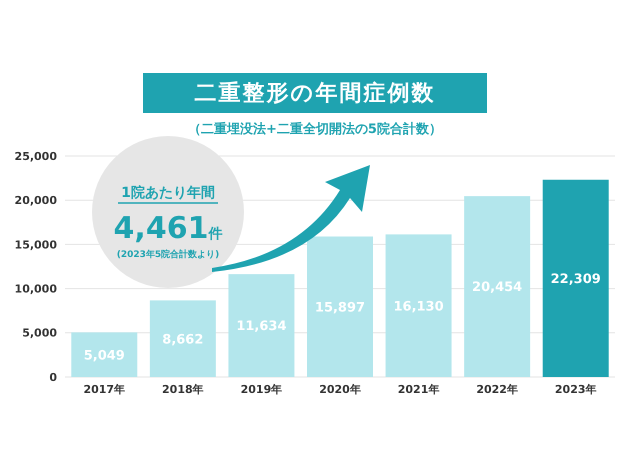 The width and height of the screenshot is (630, 470). What do you see at coordinates (36, 289) in the screenshot?
I see `y-tick-label: 10,000` at bounding box center [36, 289].